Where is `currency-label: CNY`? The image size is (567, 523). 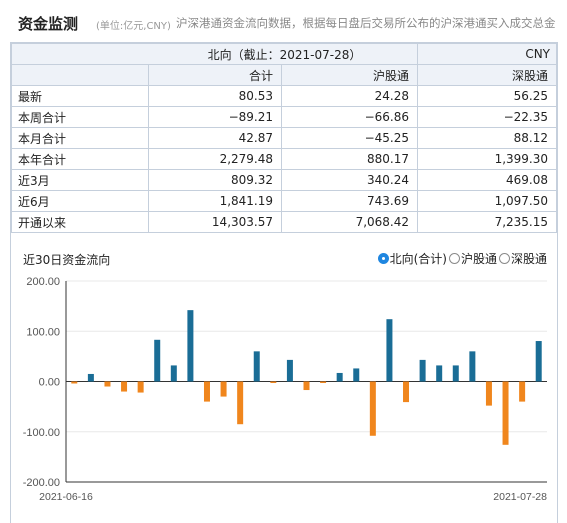 currency-label: CNY is located at coordinates (487, 54).